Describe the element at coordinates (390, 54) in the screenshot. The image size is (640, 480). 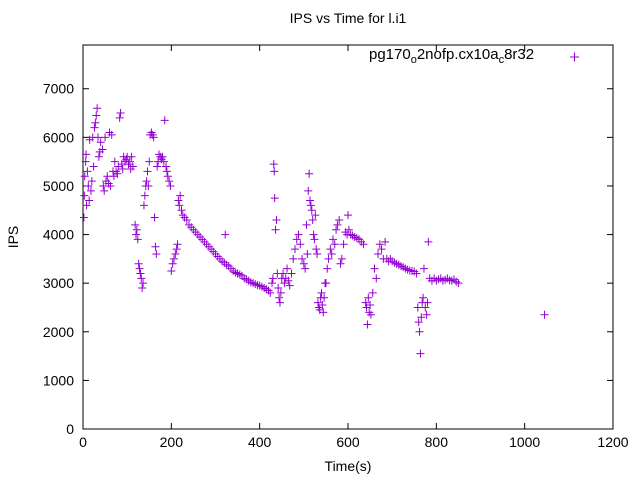
I see `legend-text: pg170` at that location.